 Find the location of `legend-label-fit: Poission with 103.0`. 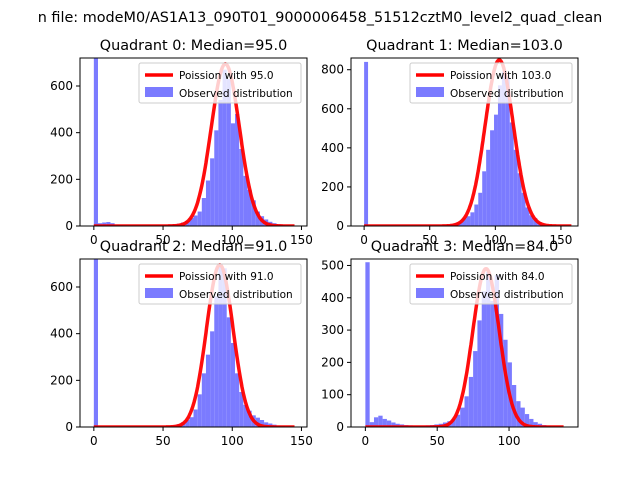

legend-label-fit: Poission with 103.0 is located at coordinates (500, 76).